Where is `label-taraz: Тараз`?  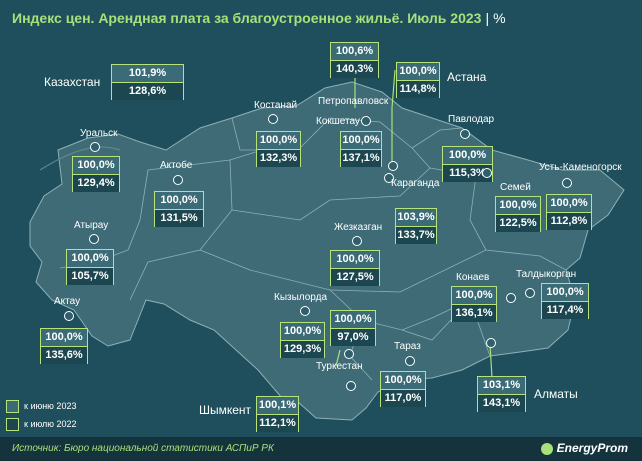
label-taraz: Тараз is located at coordinates (407, 346).